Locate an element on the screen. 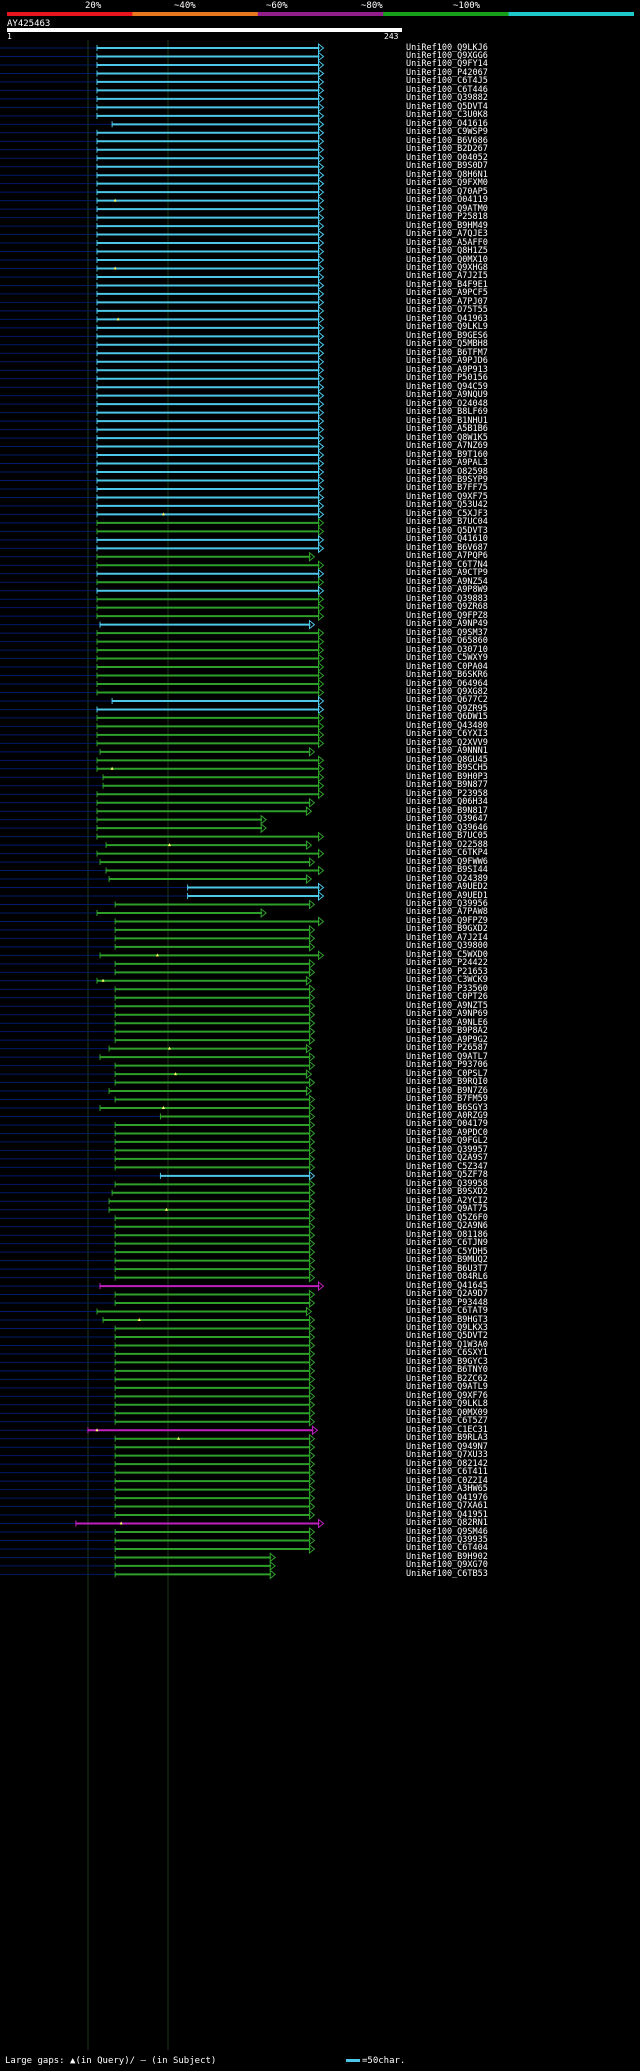 The image size is (640, 2071). hit-label: UniRef100_Q9XF76 is located at coordinates (447, 1395).